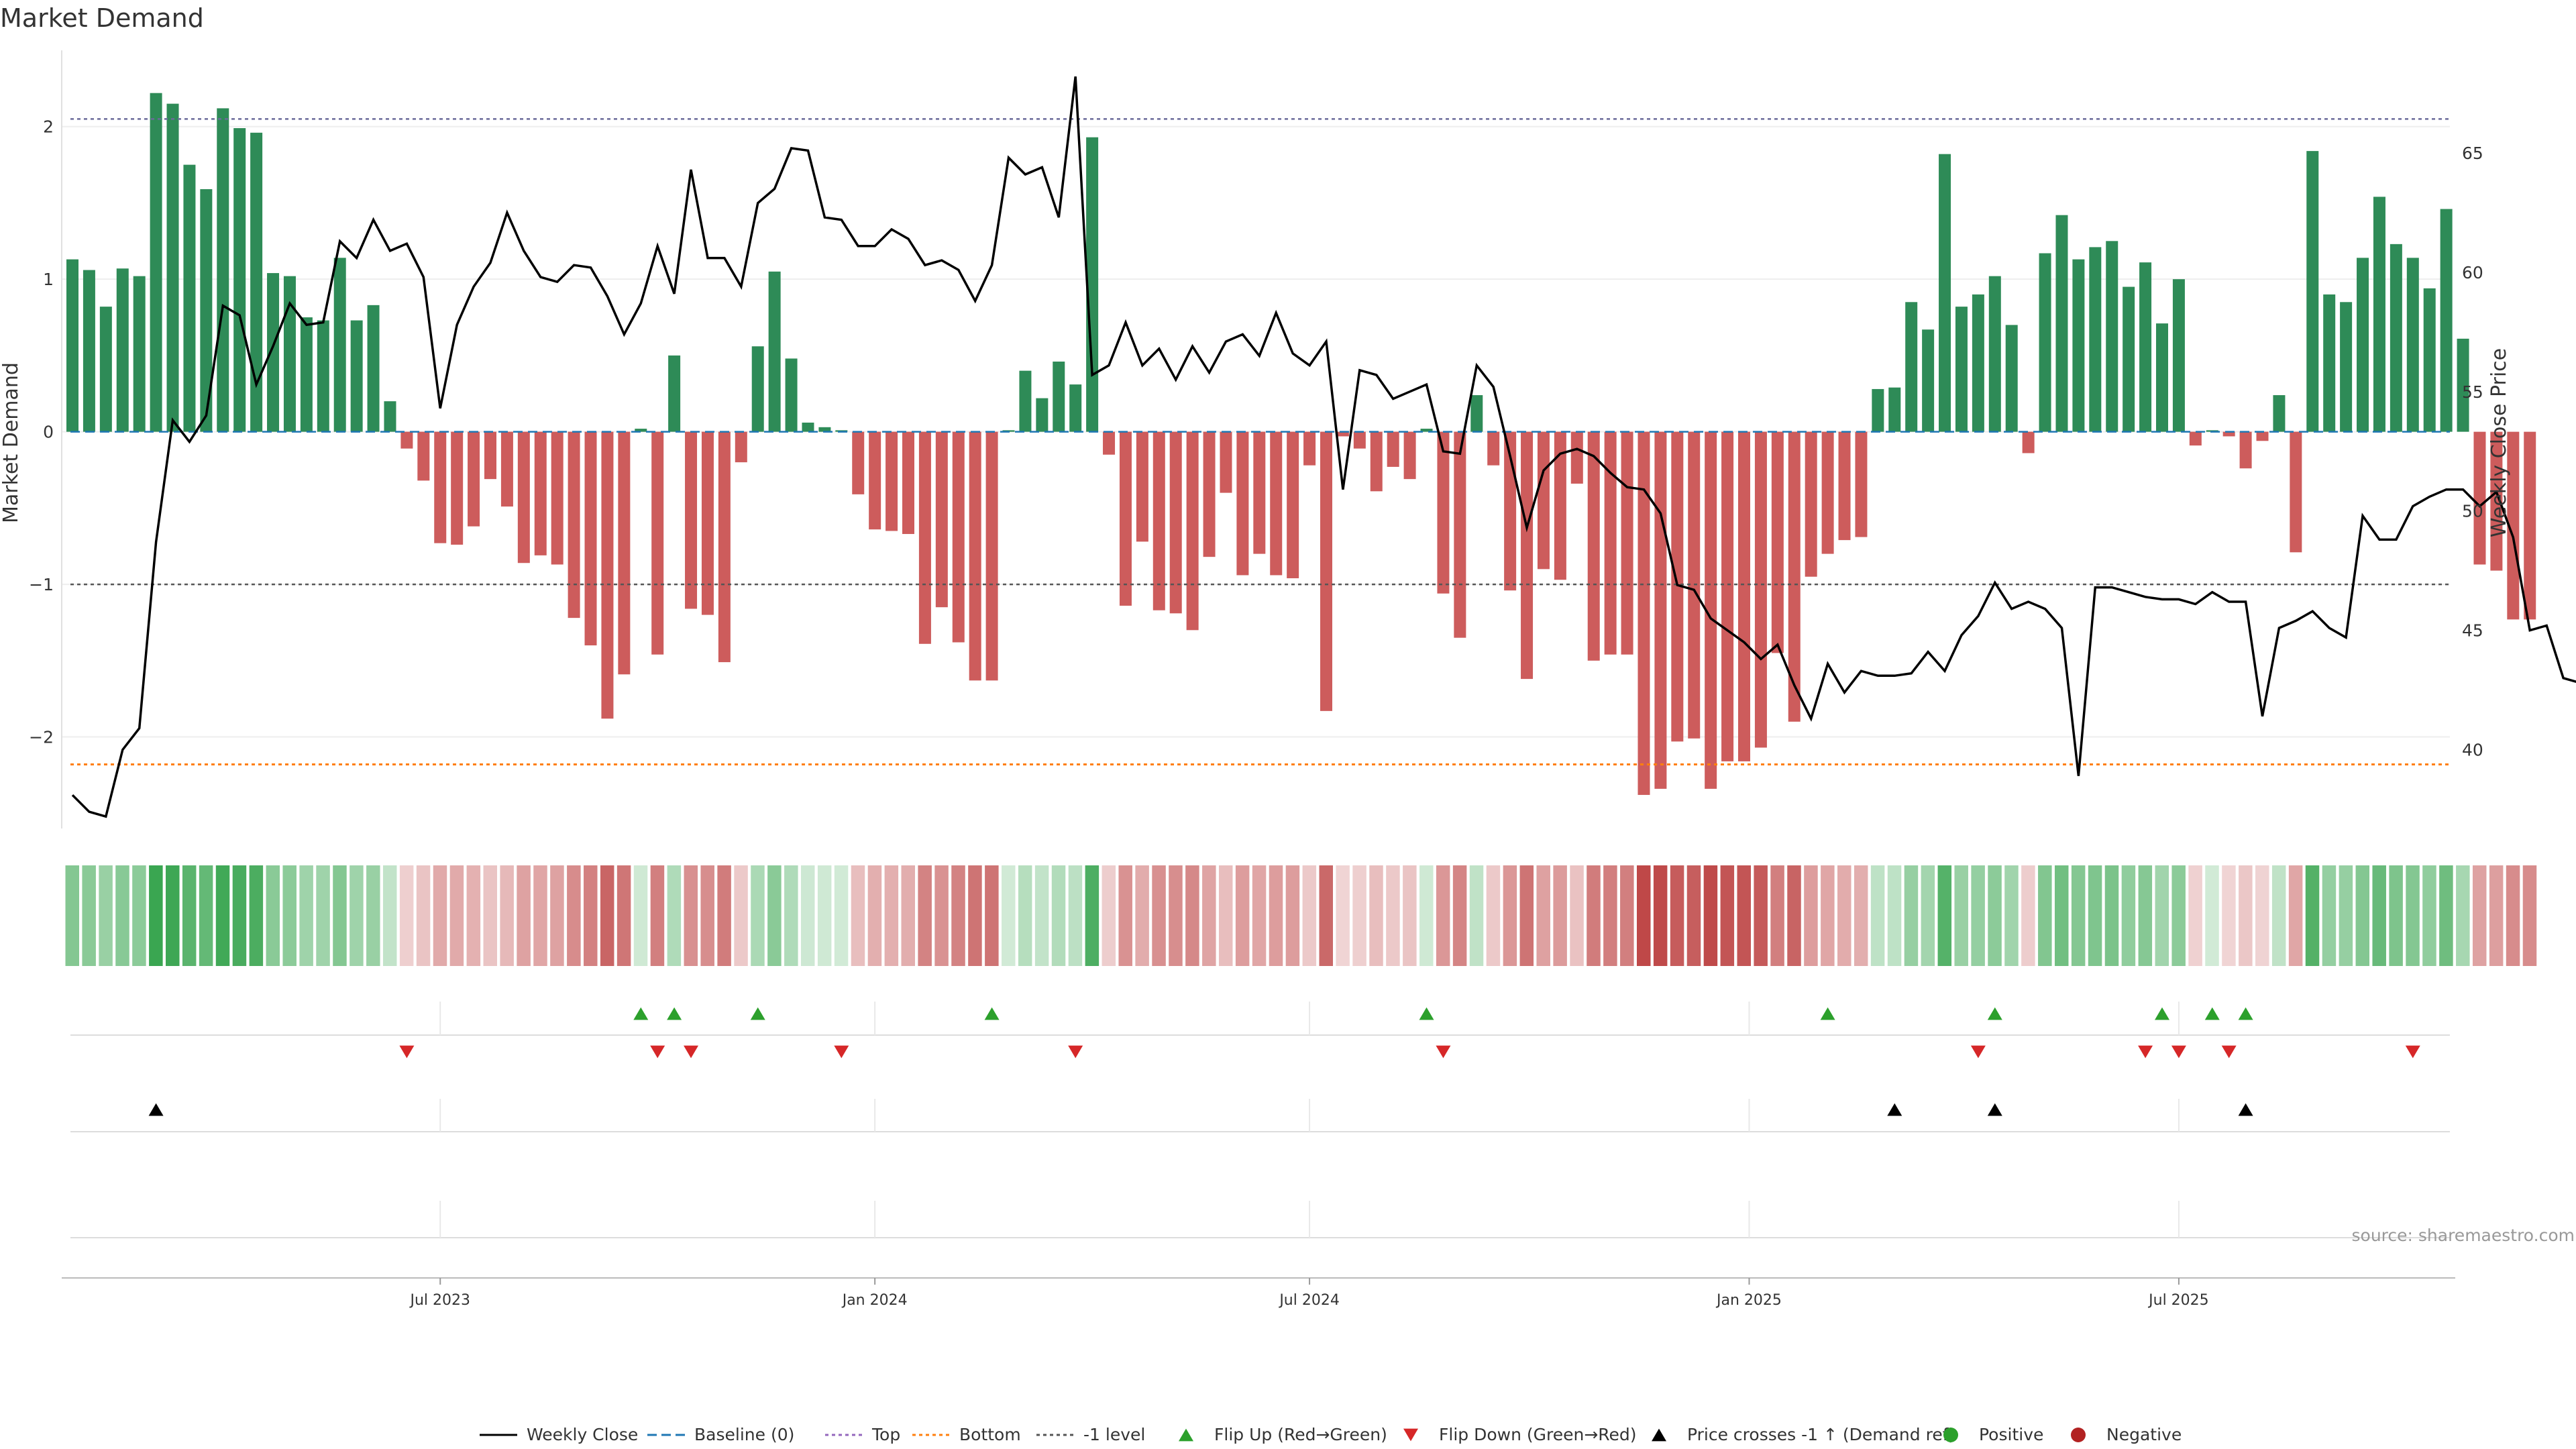 The width and height of the screenshot is (2576, 1449). I want to click on y-tick-label: 1, so click(48, 279).